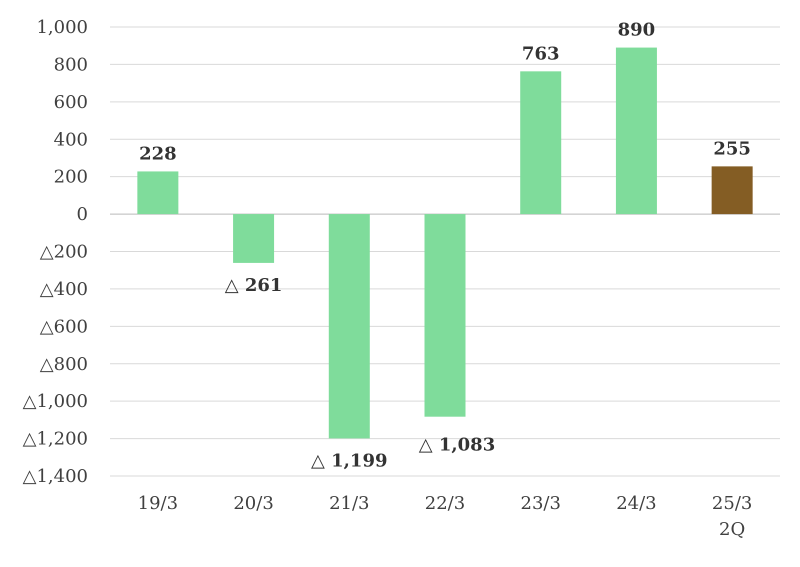 This screenshot has height=567, width=800. What do you see at coordinates (55, 439) in the screenshot?
I see `y-tick-label: △1,200` at bounding box center [55, 439].